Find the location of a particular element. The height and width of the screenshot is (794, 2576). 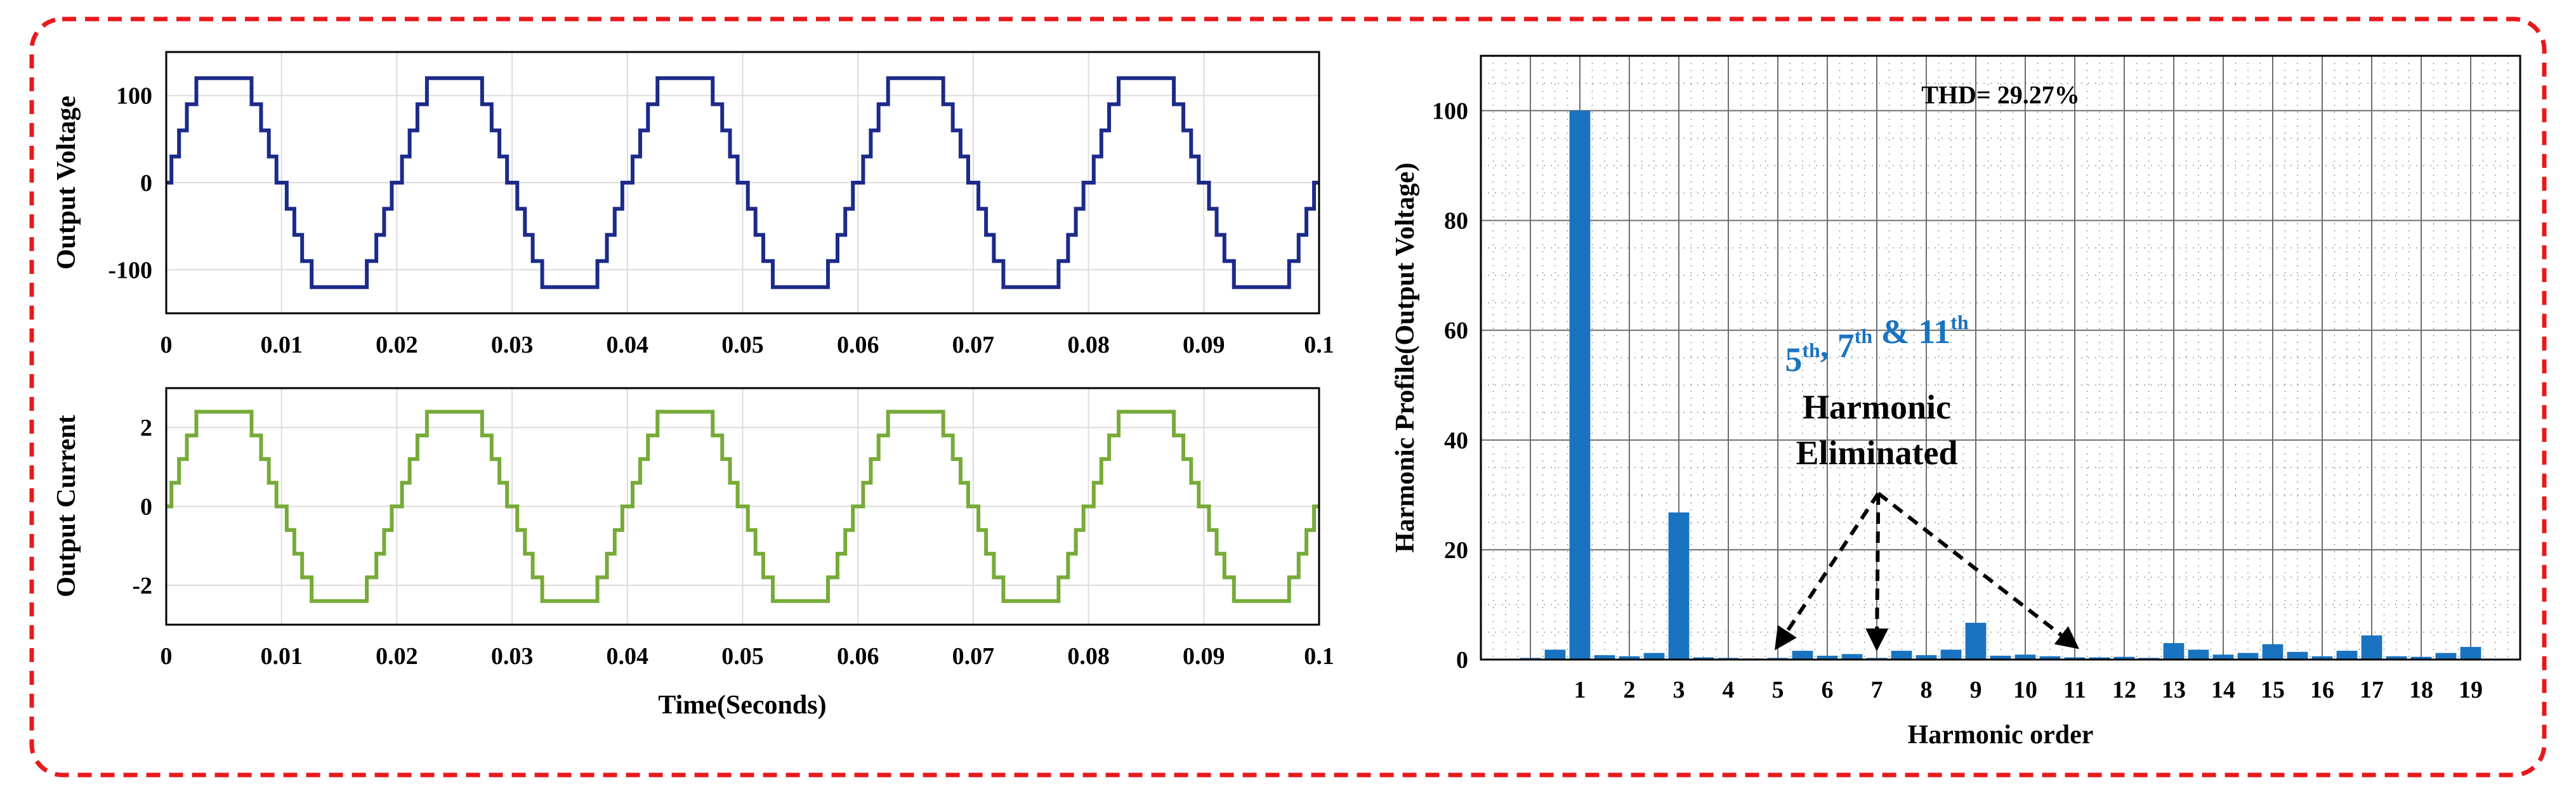

x-tick-label: 18 is located at coordinates (2421, 690).